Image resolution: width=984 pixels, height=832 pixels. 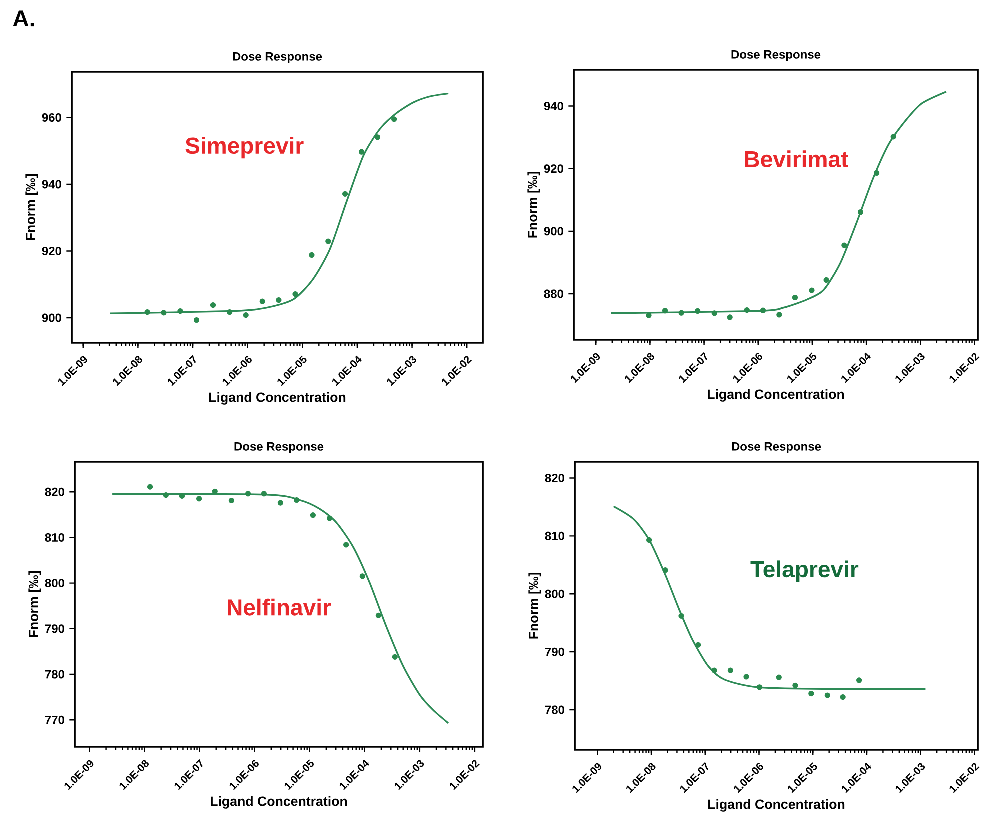 What do you see at coordinates (554, 294) in the screenshot?
I see `y-tick-label: 880` at bounding box center [554, 294].